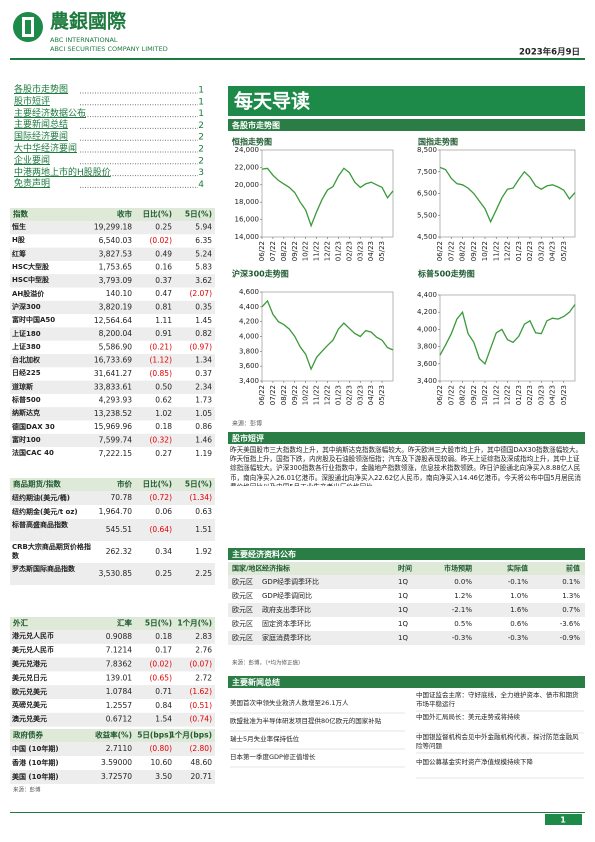 The width and height of the screenshot is (595, 842). I want to click on table-cell: 139.01, so click(119, 677).